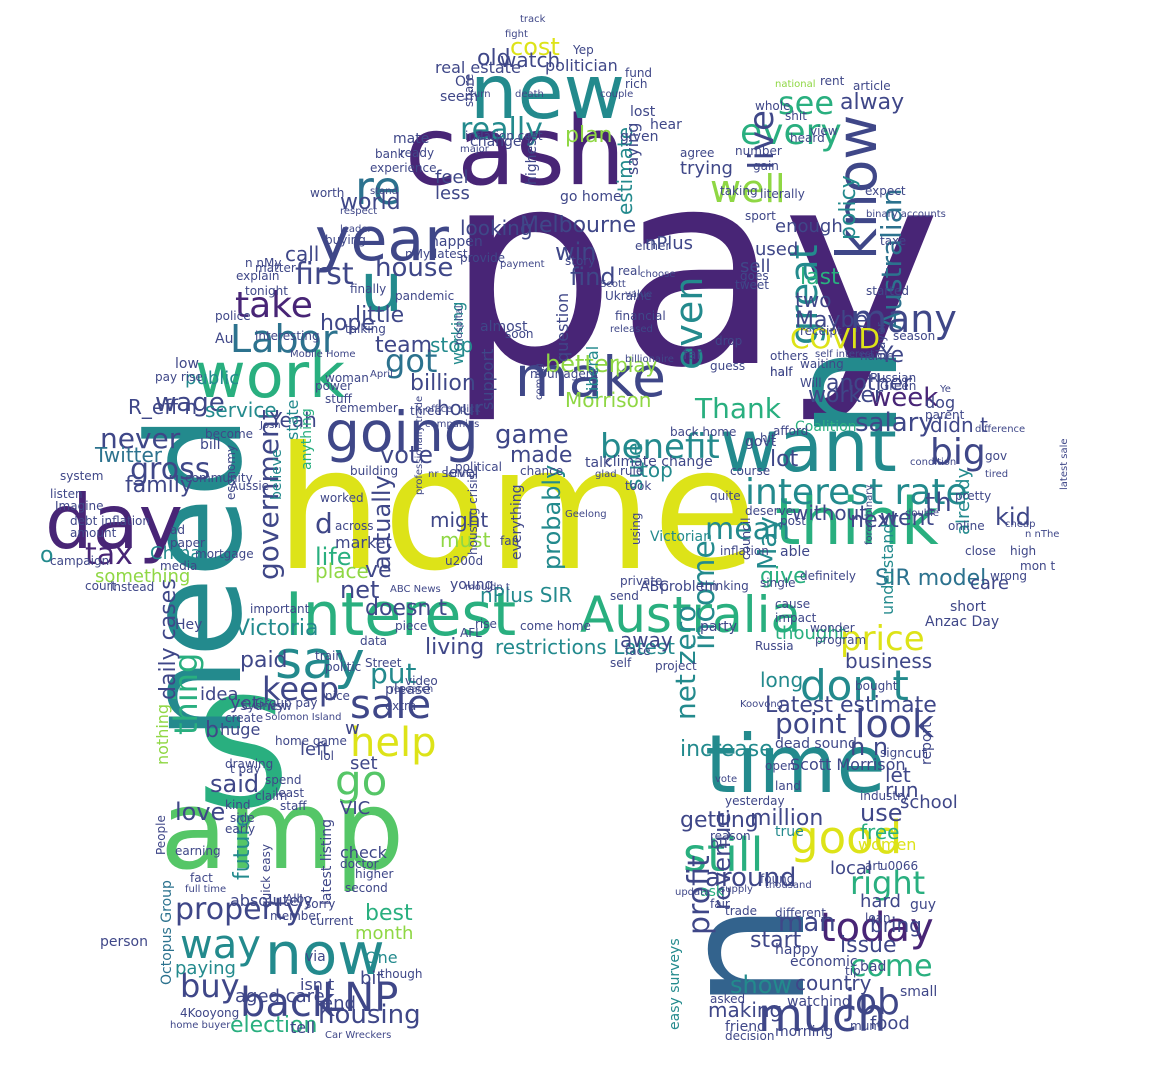 Image resolution: width=1154 pixels, height=1072 pixels. I want to click on word-problem: problem, so click(689, 587).